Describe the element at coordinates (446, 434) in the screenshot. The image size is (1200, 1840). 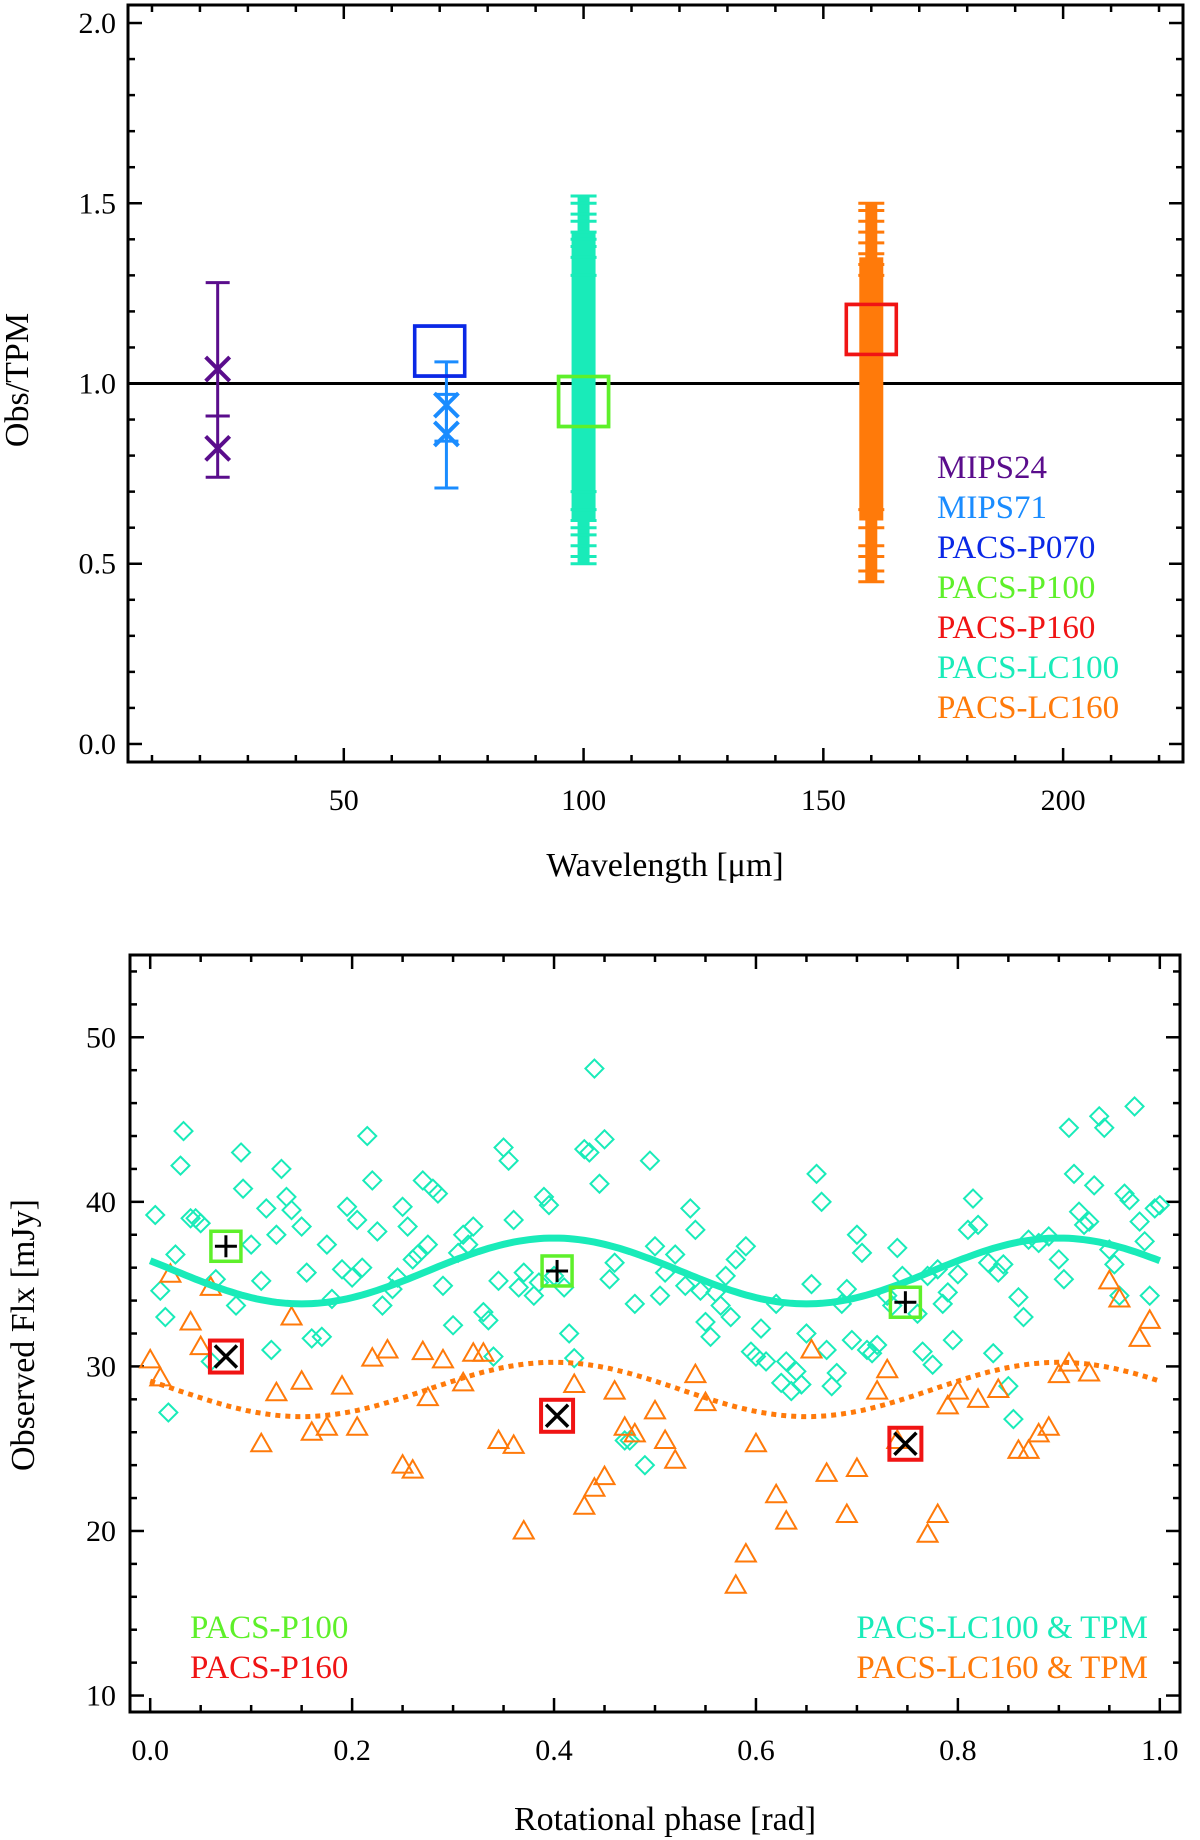
I see `mips71-point` at that location.